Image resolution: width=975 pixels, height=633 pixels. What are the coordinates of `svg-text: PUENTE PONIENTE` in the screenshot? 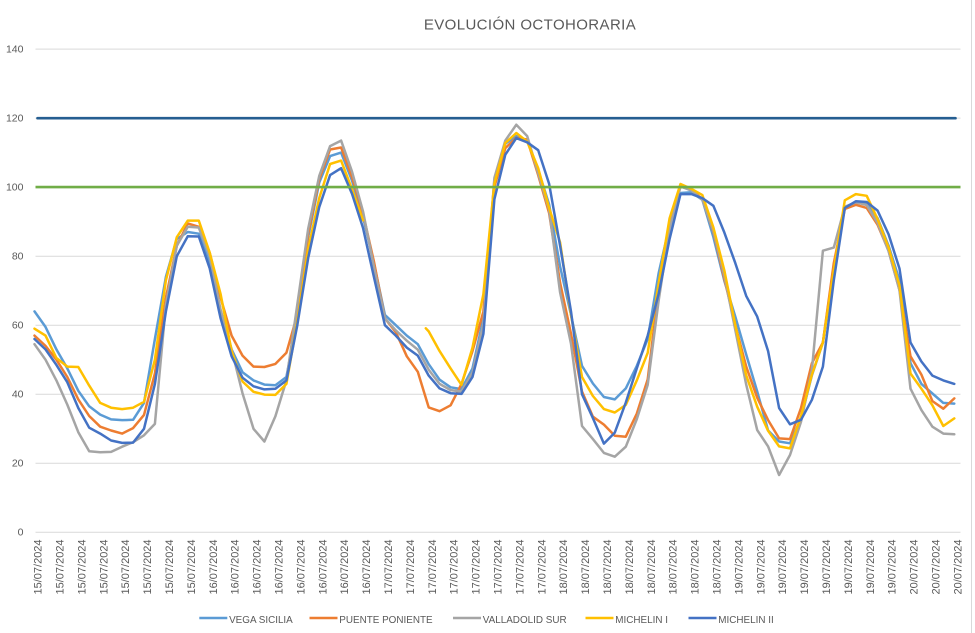 It's located at (386, 620).